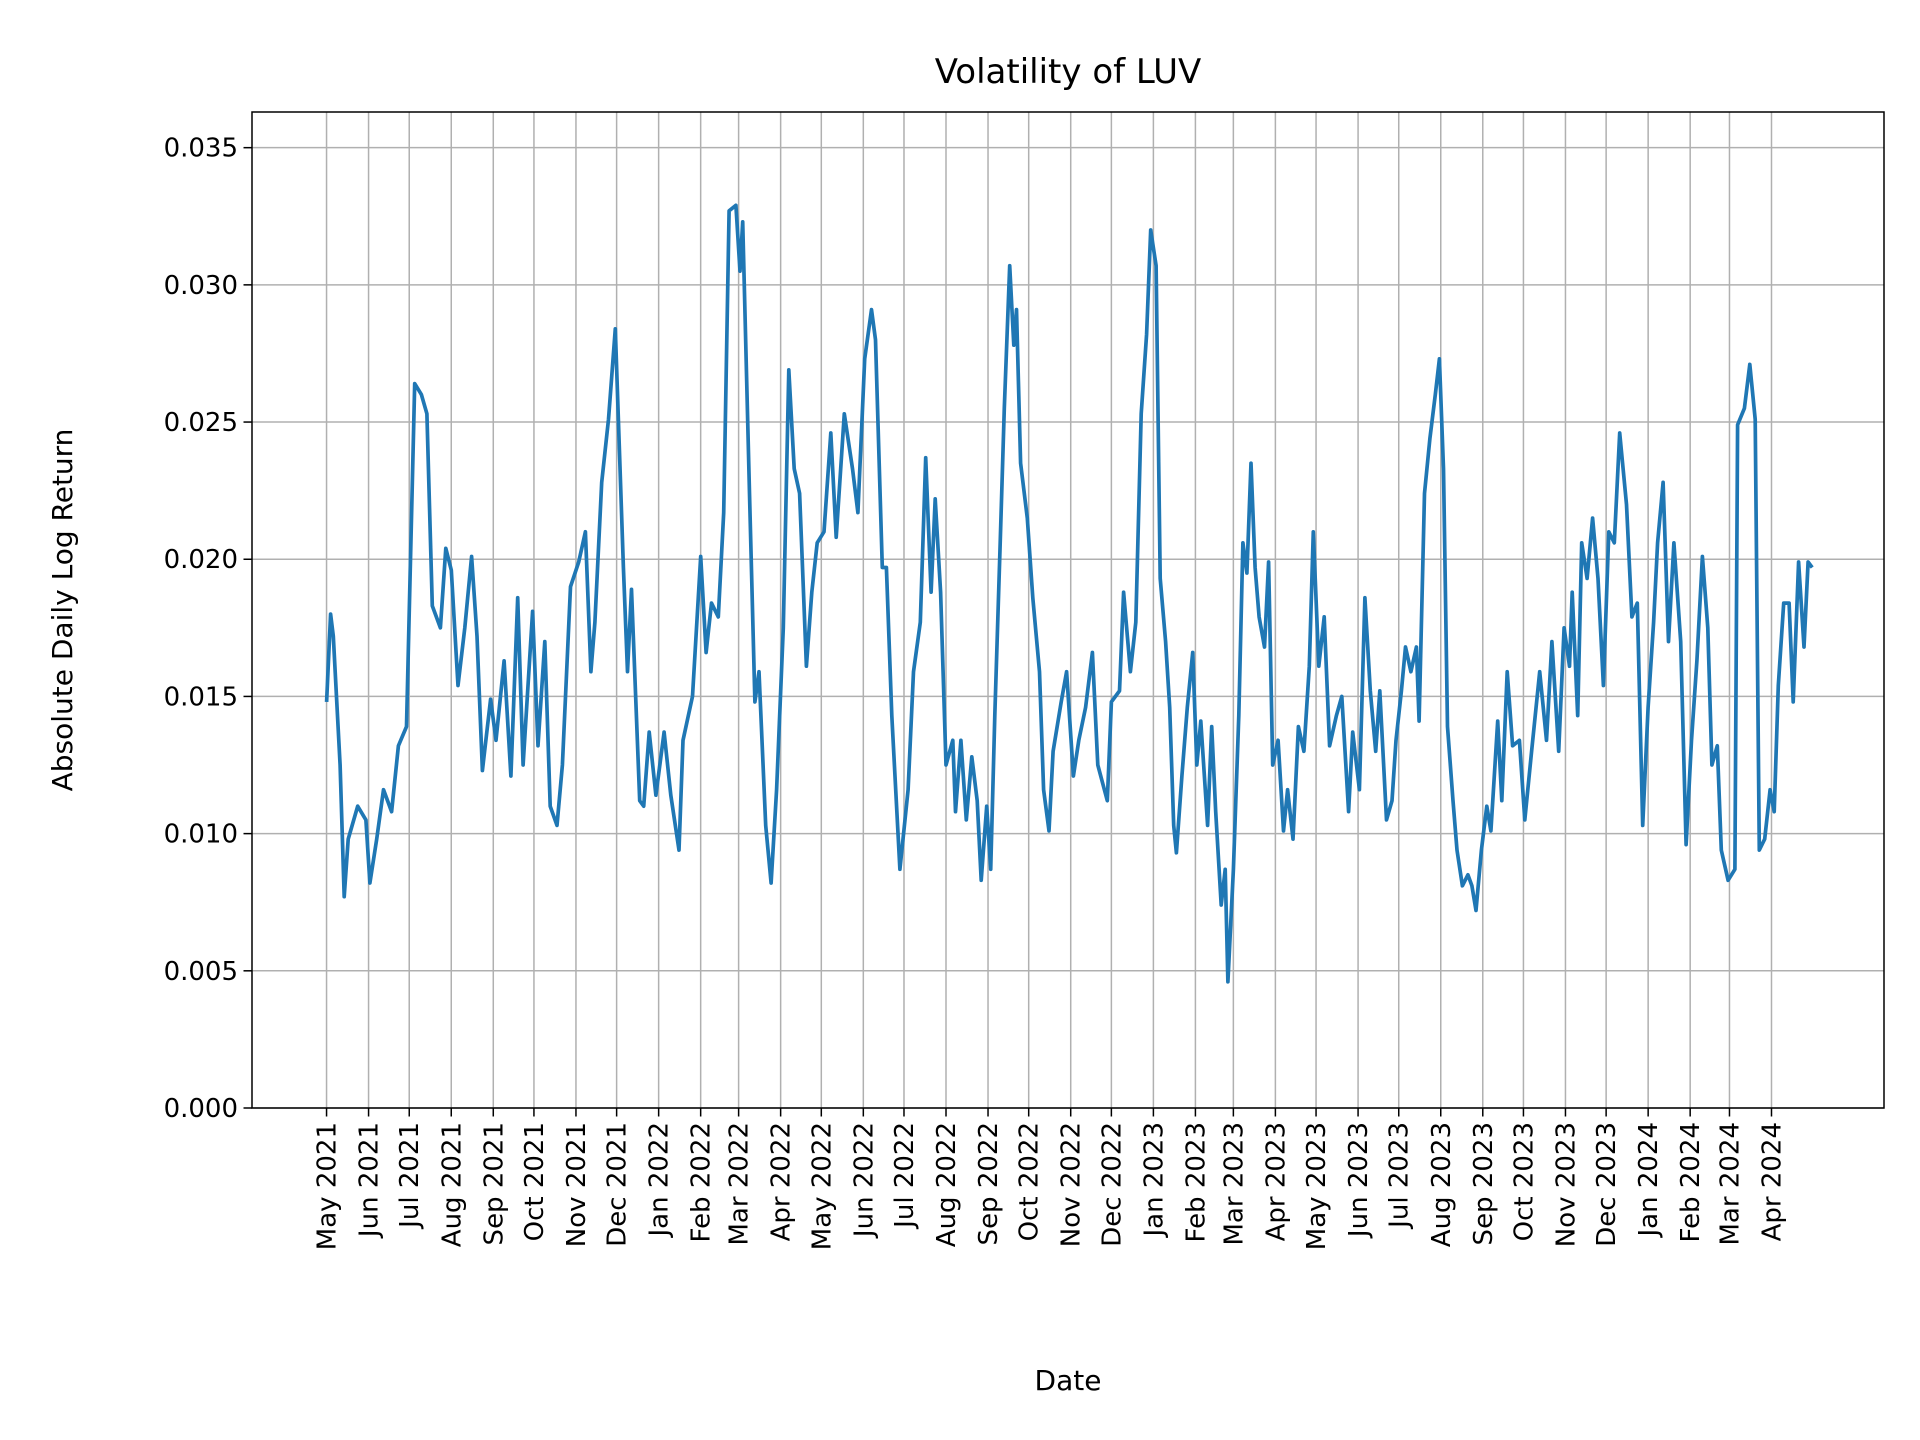 This screenshot has width=1920, height=1440. What do you see at coordinates (1691, 1182) in the screenshot?
I see `x-tick-label: Feb 2024` at bounding box center [1691, 1182].